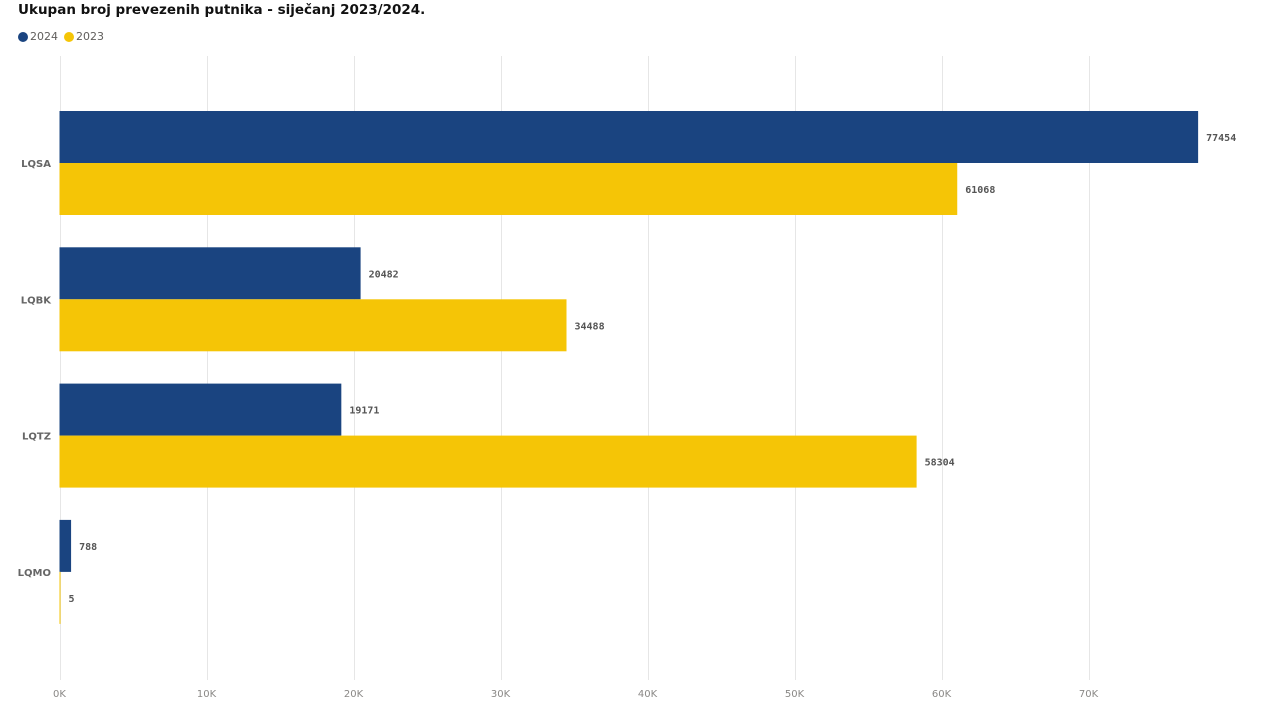  Describe the element at coordinates (648, 694) in the screenshot. I see `x-tick-label: 40K` at that location.